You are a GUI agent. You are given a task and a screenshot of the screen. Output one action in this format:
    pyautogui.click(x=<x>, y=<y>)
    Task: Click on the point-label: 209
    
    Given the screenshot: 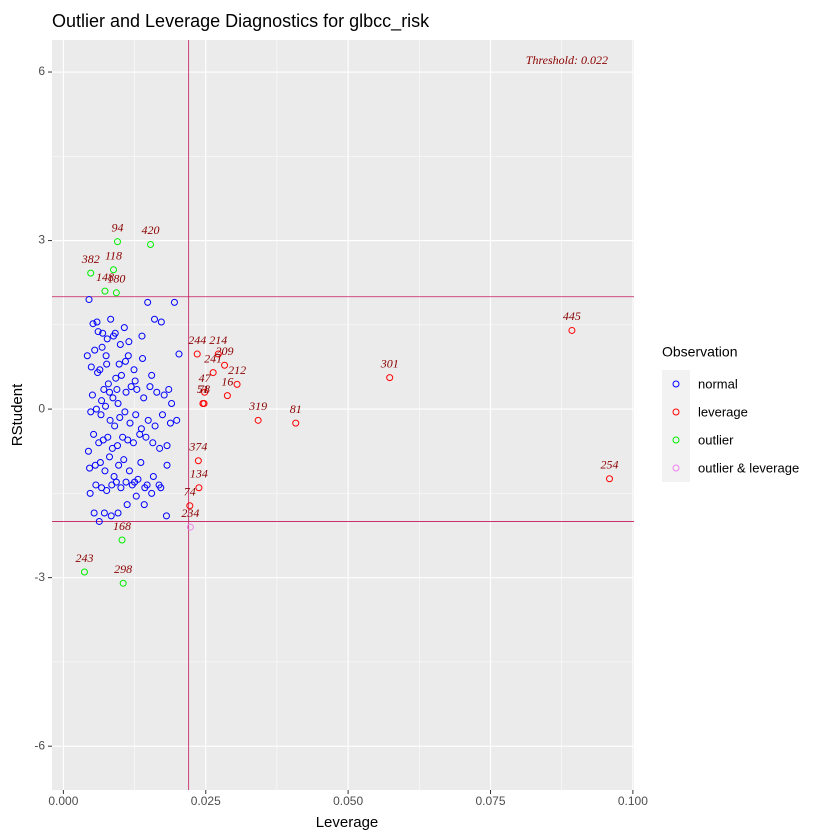 What is the action you would take?
    pyautogui.click(x=225, y=351)
    